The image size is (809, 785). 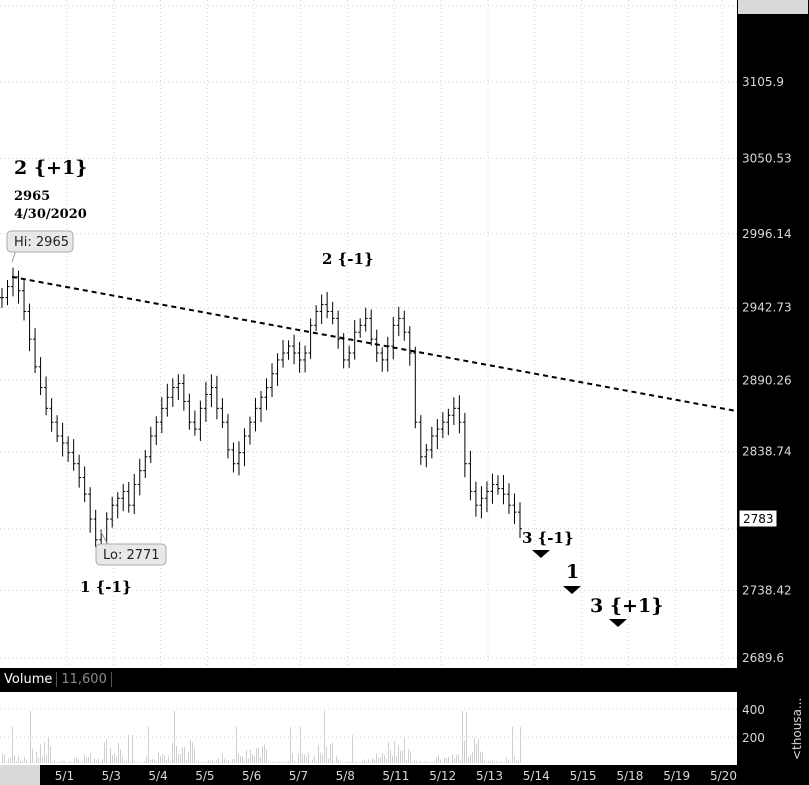 What do you see at coordinates (64, 776) in the screenshot?
I see `time-tick-label: 5/1` at bounding box center [64, 776].